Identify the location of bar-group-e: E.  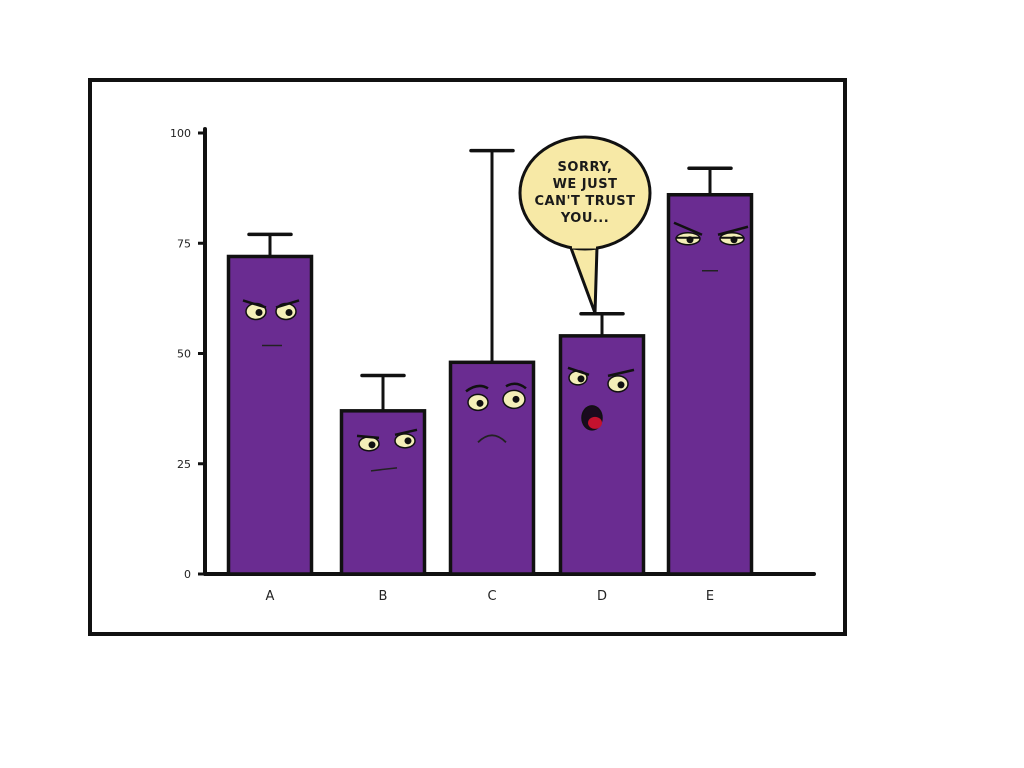
(710, 385).